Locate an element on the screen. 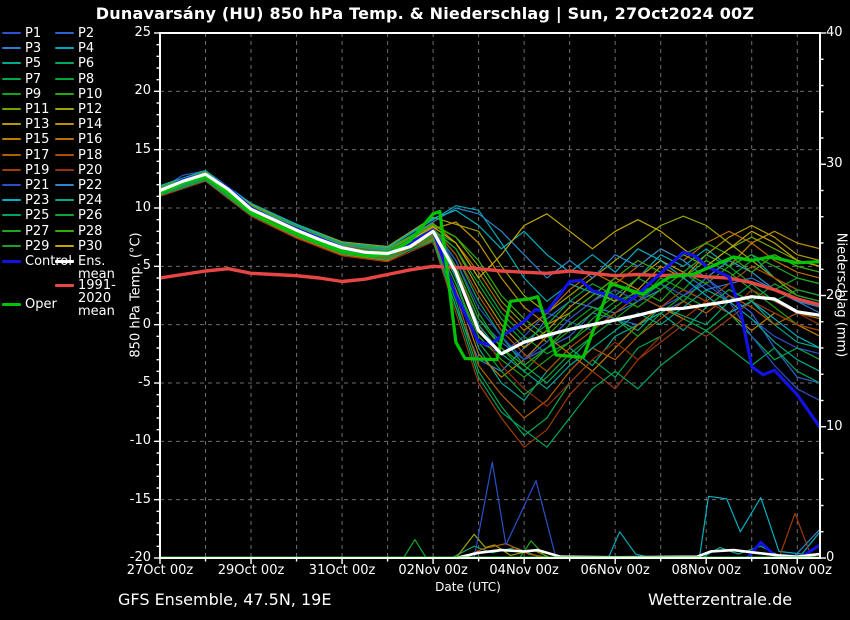  ytick-temp-25: 25 is located at coordinates (142, 32).